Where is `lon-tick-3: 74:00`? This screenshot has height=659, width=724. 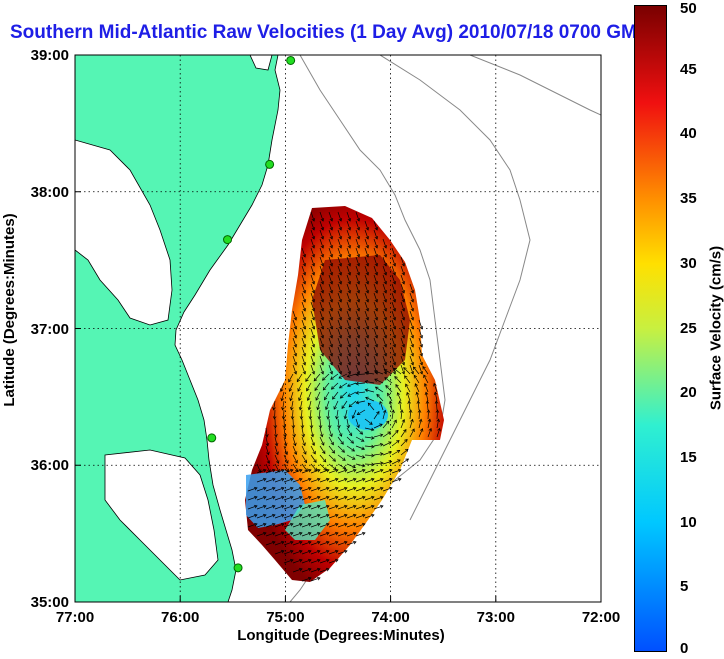 lon-tick-3: 74:00 is located at coordinates (390, 617).